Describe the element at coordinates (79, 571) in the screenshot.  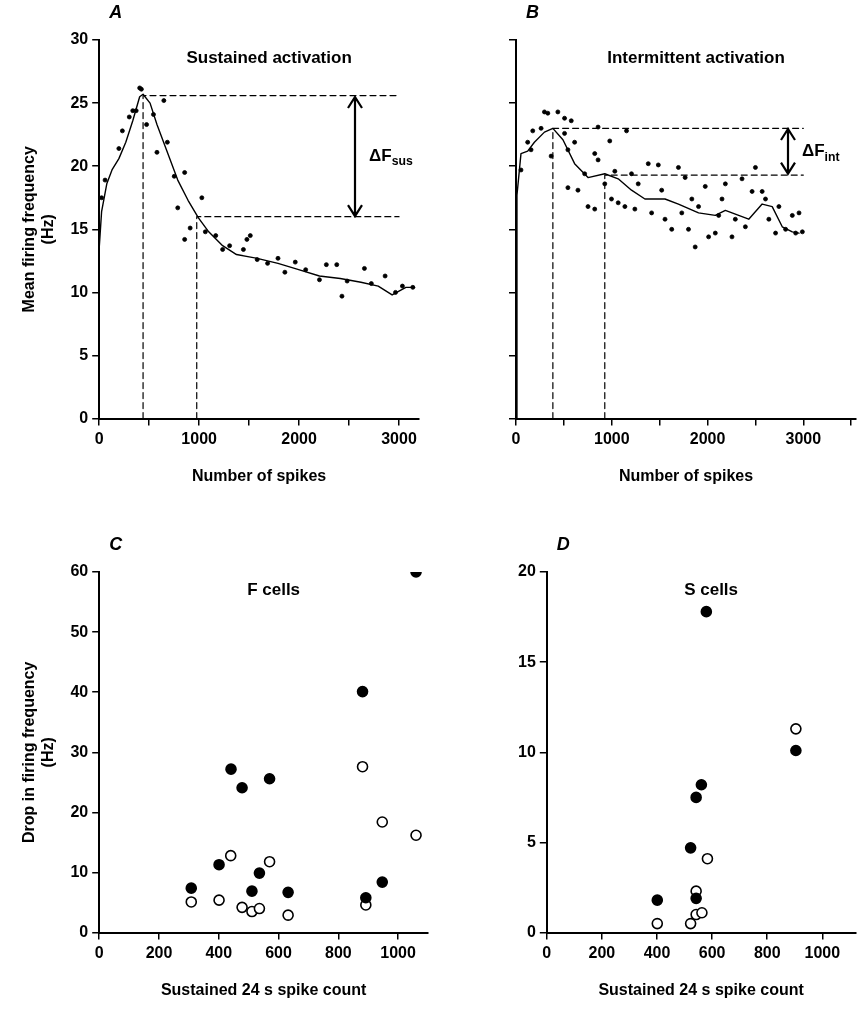
I see `y-tick-label: 60` at that location.